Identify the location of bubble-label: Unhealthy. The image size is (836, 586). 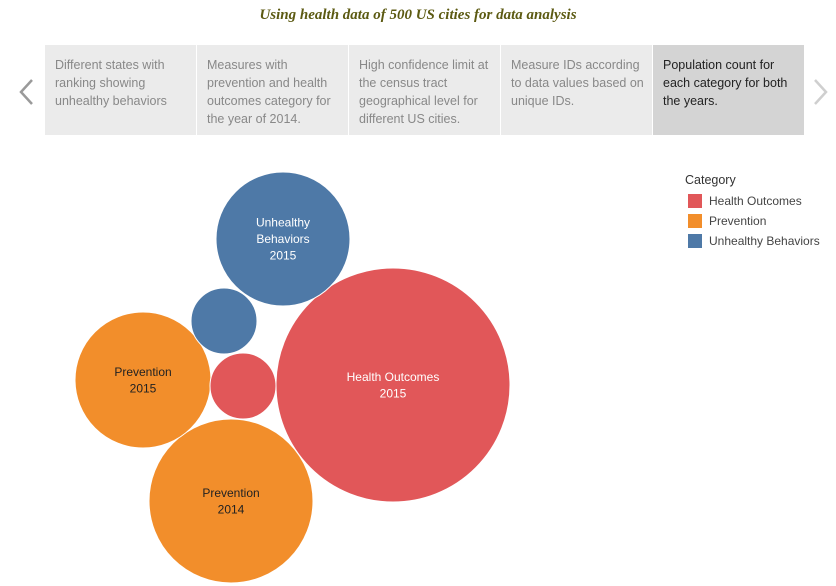
(283, 223).